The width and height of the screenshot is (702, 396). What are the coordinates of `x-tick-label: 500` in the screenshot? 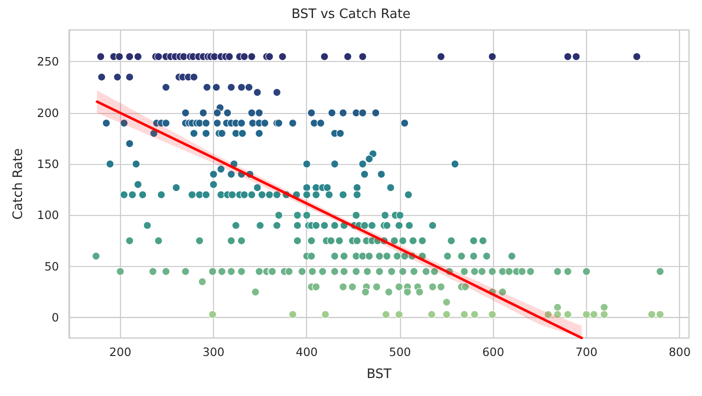 It's located at (400, 352).